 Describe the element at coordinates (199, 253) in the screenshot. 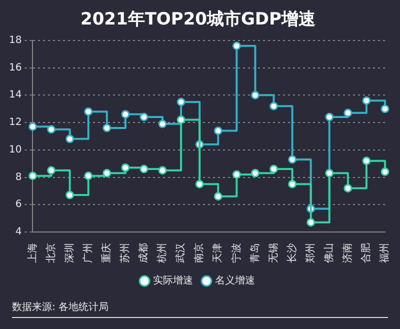

I see `x-tick-label: 南京` at that location.